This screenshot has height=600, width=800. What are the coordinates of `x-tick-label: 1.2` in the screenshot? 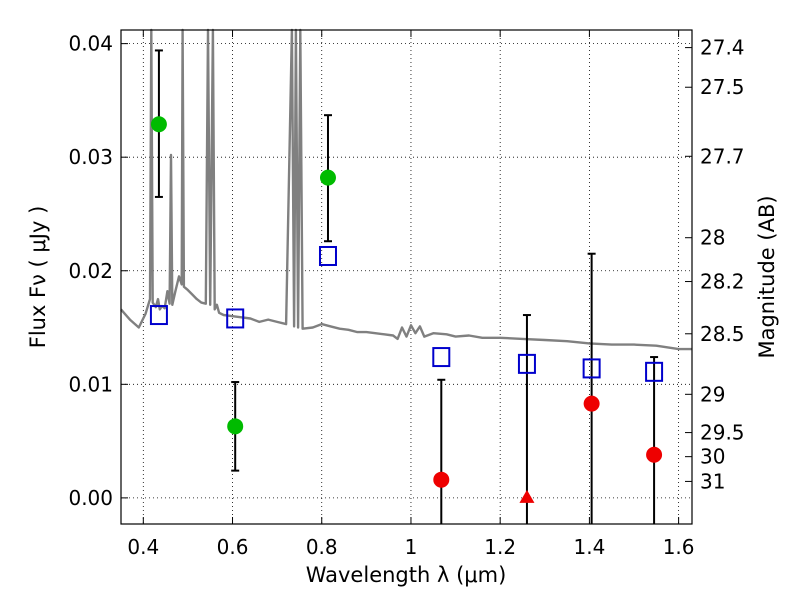 It's located at (500, 547).